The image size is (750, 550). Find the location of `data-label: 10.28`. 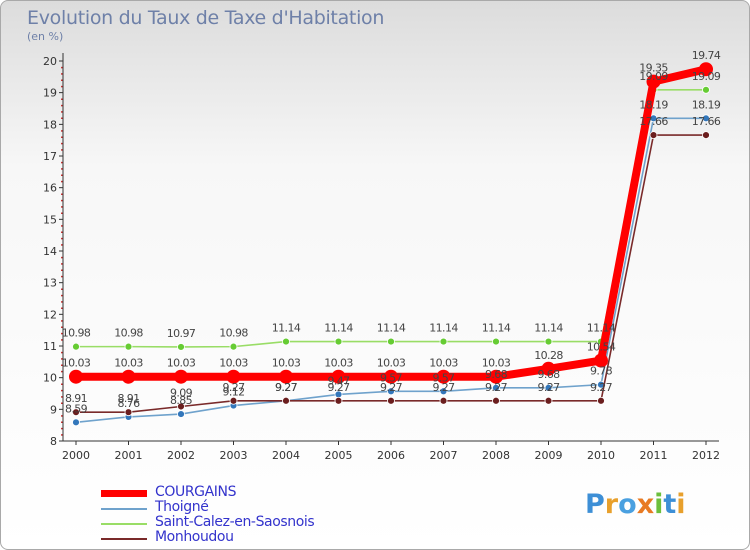

data-label: 10.28 is located at coordinates (548, 355).